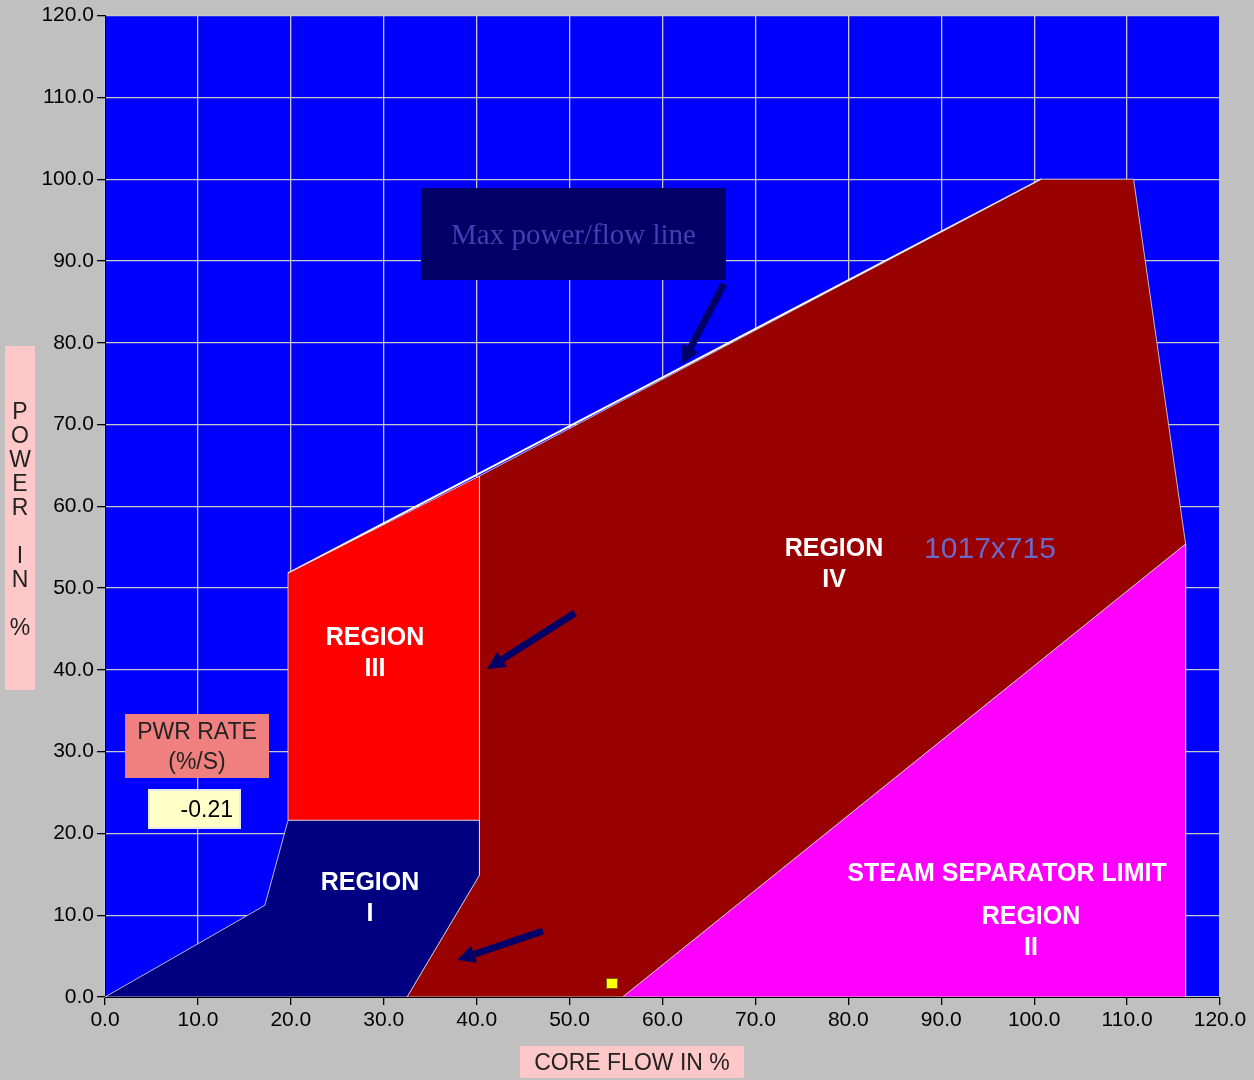 This screenshot has height=1080, width=1254. Describe the element at coordinates (662, 1019) in the screenshot. I see `x-tick-label: 60.0` at that location.